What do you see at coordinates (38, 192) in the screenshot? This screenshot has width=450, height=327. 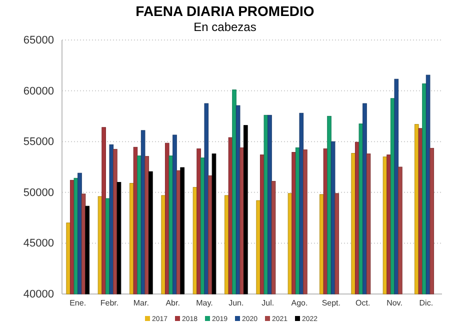 I see `y-tick-label: 50000` at bounding box center [38, 192].